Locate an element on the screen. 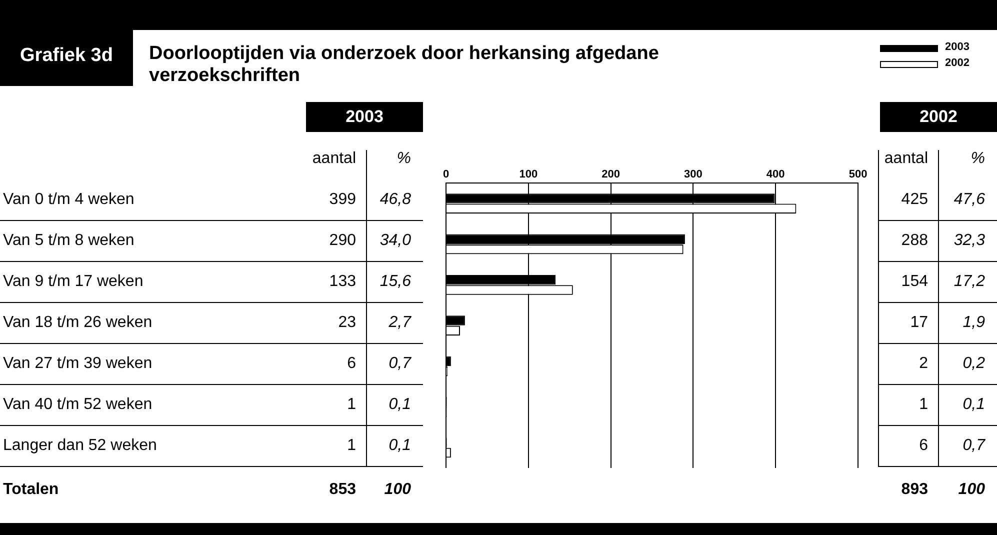 The height and width of the screenshot is (535, 997). y-tick-label: Van 18 t/m 26 weken is located at coordinates (77, 323).